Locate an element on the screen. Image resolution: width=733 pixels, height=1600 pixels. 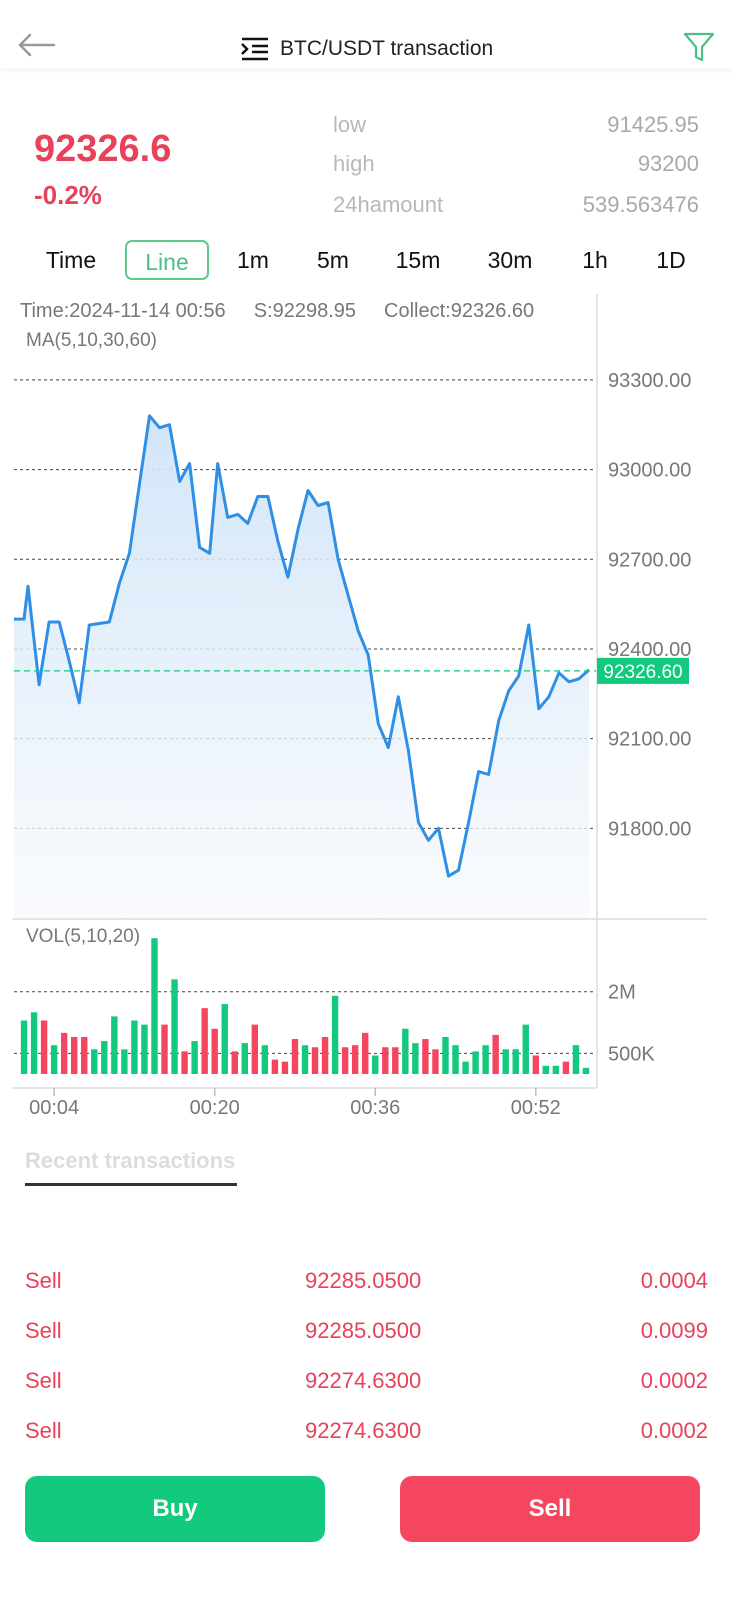
tab-1d: 1D is located at coordinates (671, 260).